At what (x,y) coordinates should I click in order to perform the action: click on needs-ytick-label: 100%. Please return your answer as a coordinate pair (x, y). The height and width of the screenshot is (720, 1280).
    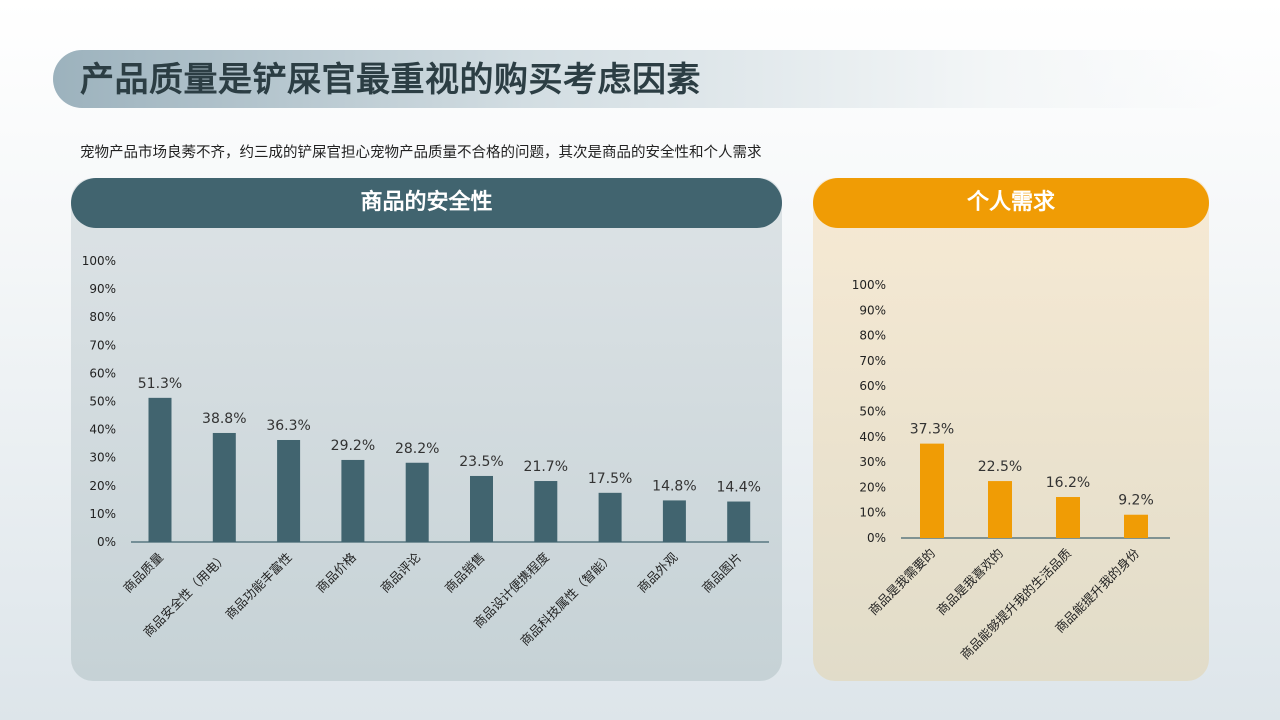
    Looking at the image, I should click on (869, 285).